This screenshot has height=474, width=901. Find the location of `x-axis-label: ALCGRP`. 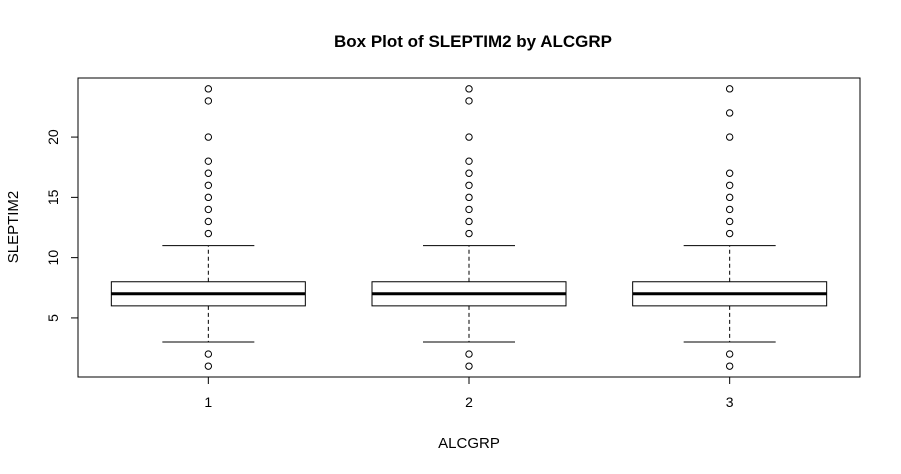

x-axis-label: ALCGRP is located at coordinates (469, 443).